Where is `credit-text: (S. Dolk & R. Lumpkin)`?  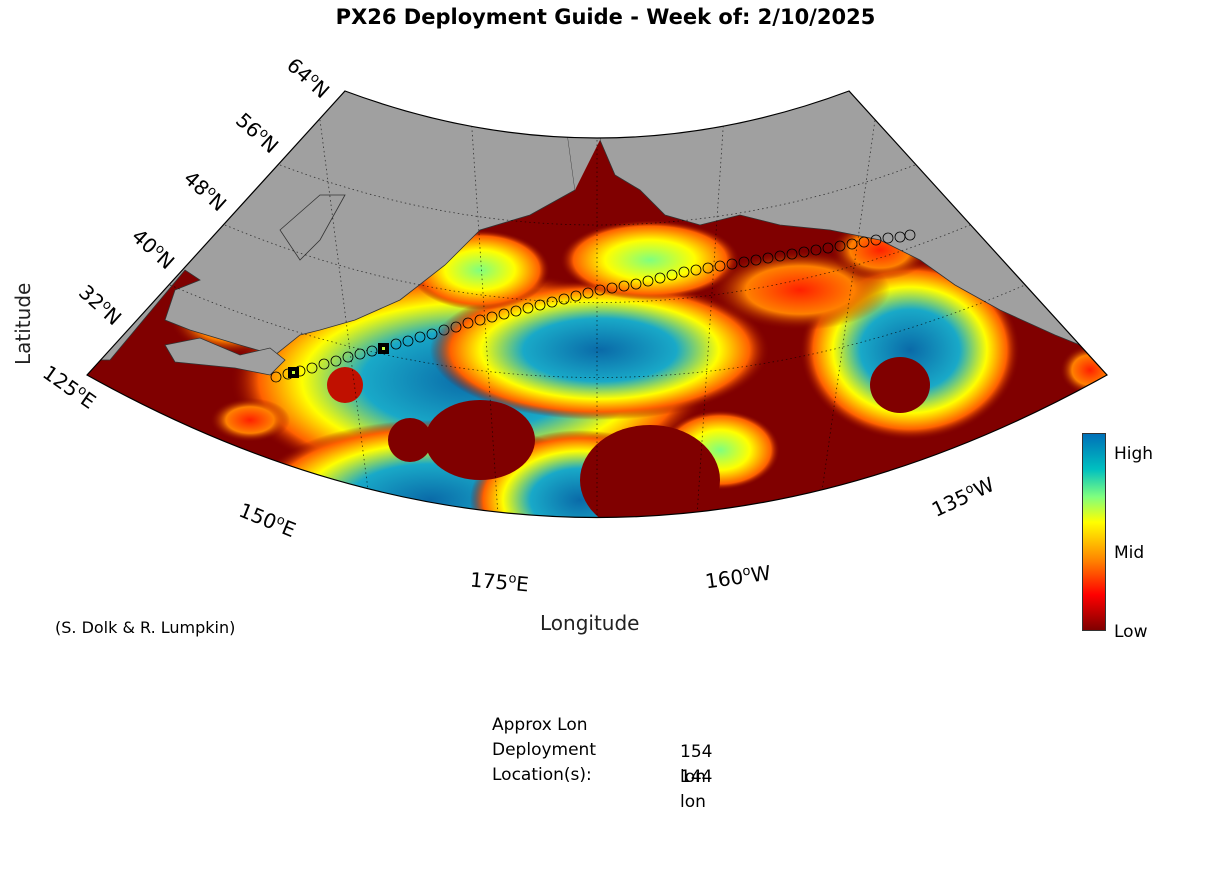
credit-text: (S. Dolk & R. Lumpkin) is located at coordinates (145, 627).